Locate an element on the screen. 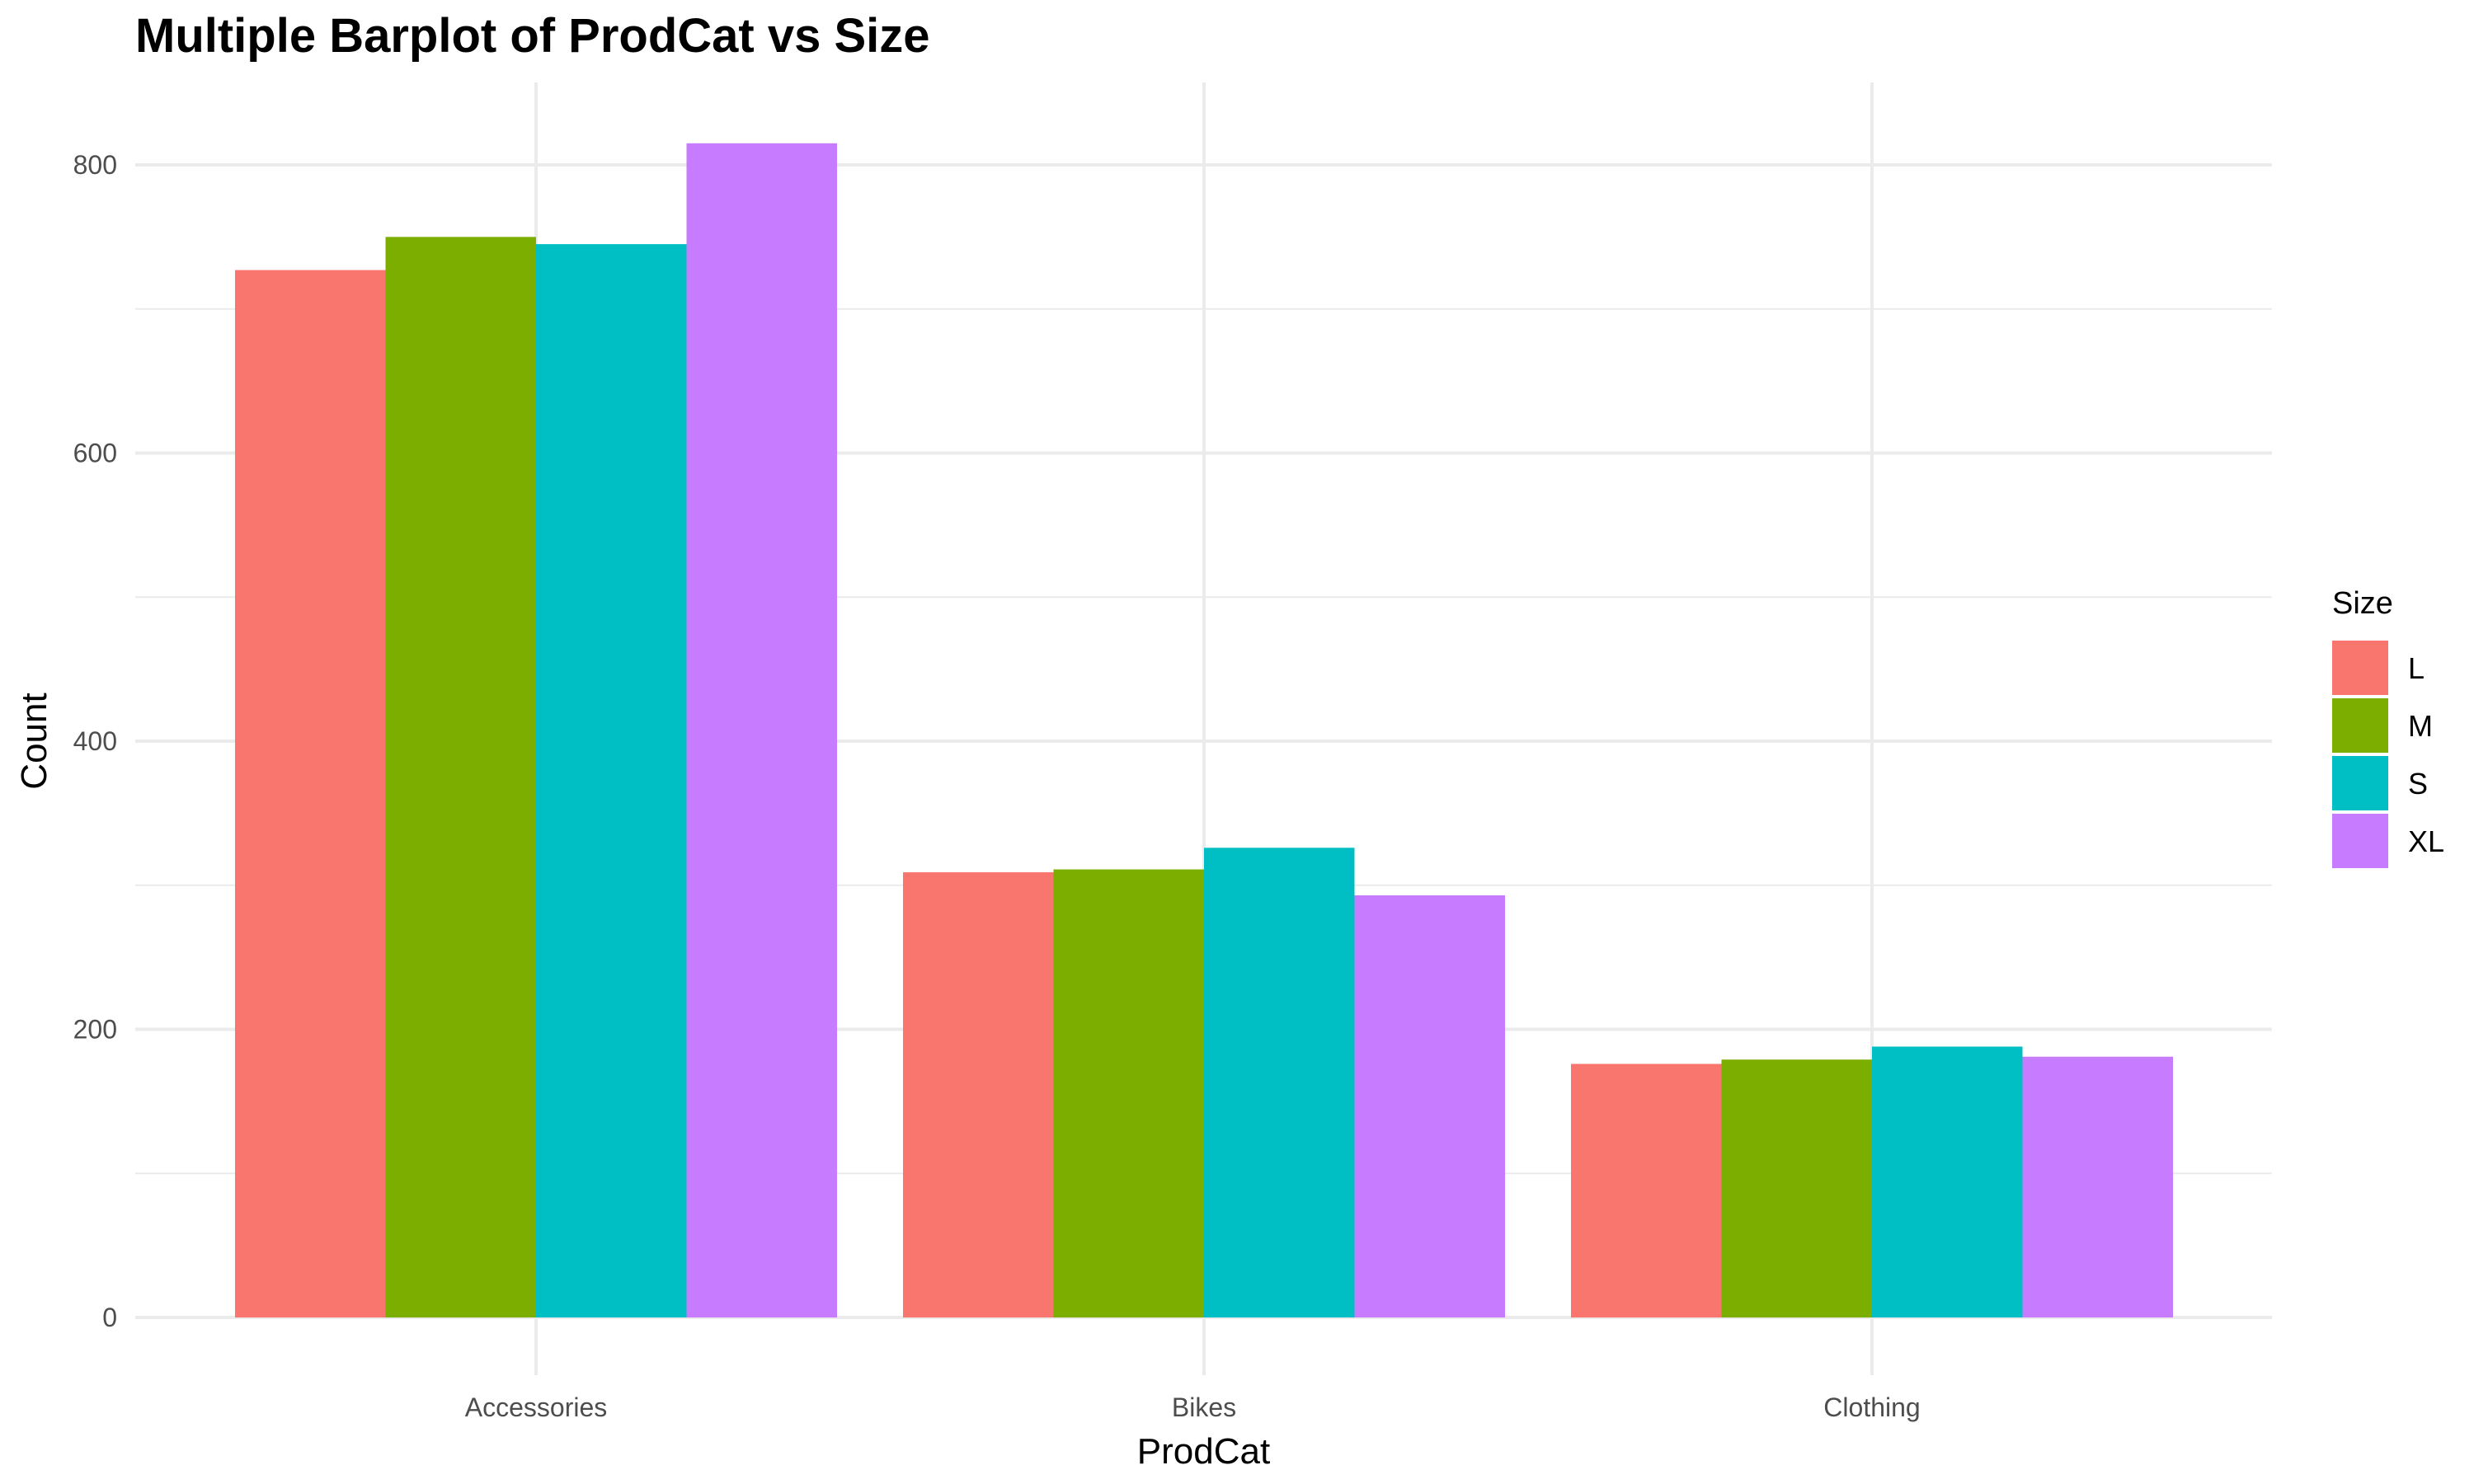  legend-key-m is located at coordinates (2360, 725).